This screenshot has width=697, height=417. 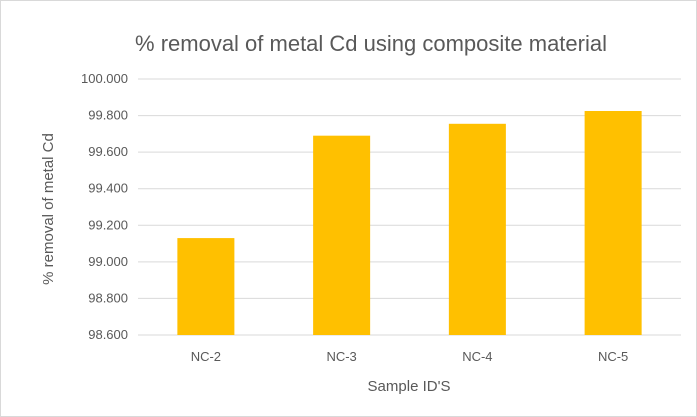 I want to click on y-tick-label: 98.800, so click(x=108, y=297).